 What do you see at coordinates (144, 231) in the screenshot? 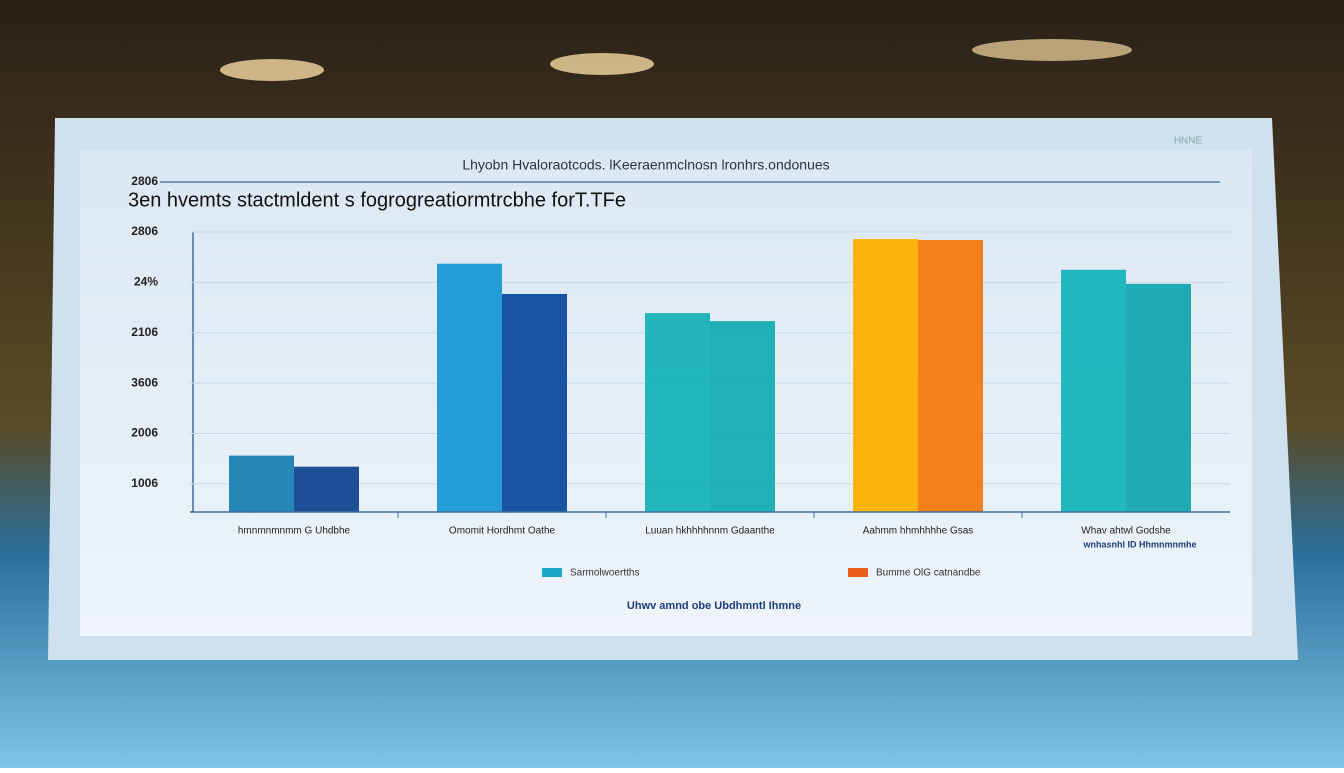
I see `y-tick-label: 2806` at bounding box center [144, 231].